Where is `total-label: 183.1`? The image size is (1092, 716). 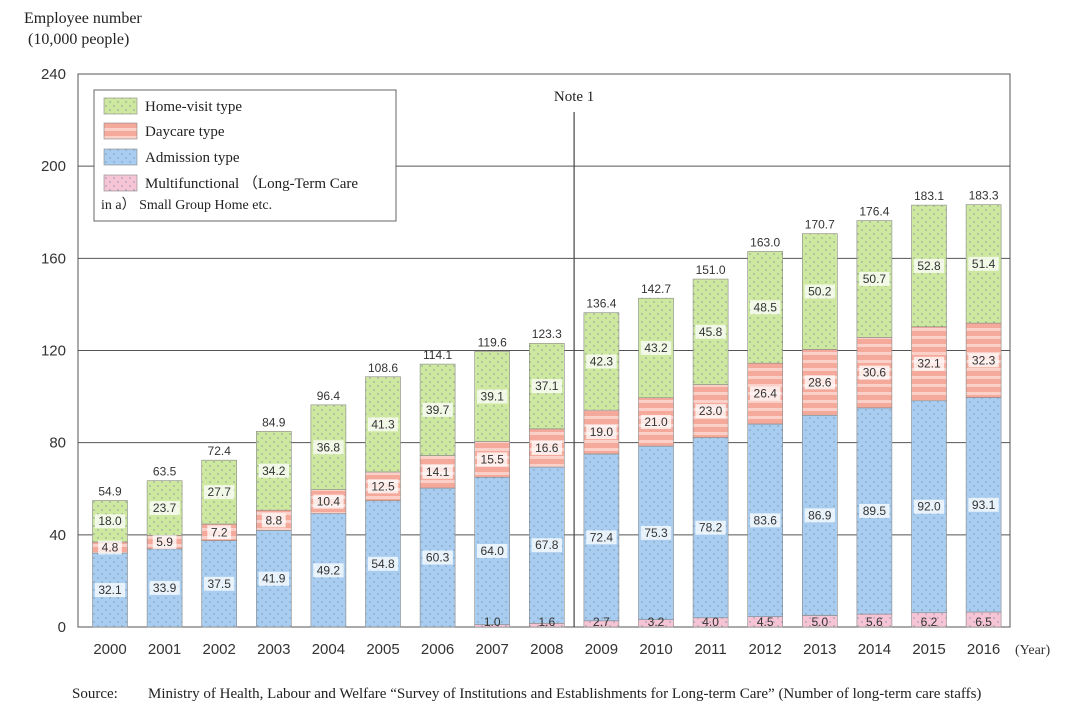 total-label: 183.1 is located at coordinates (929, 196).